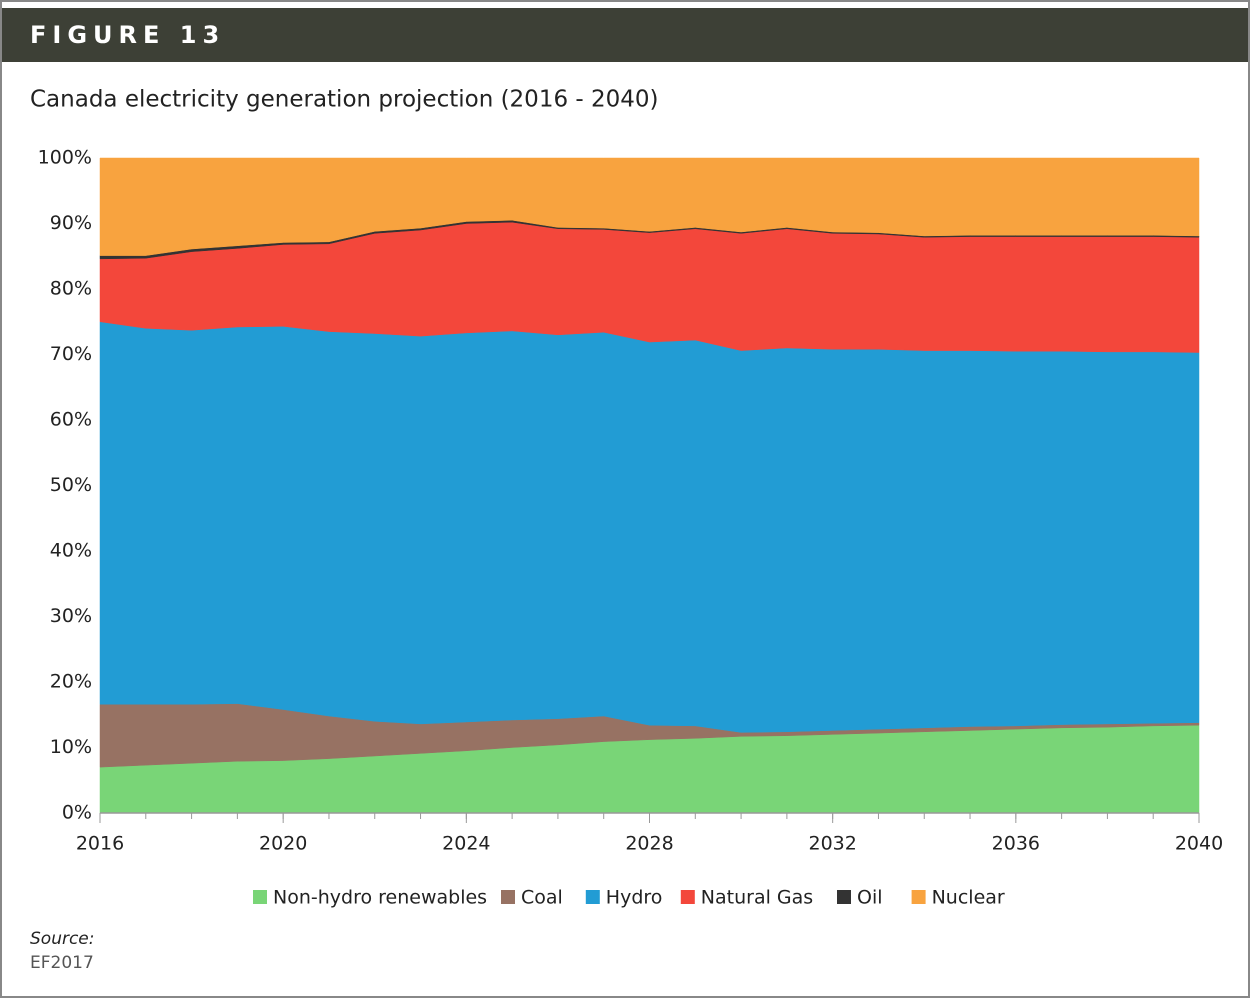 The width and height of the screenshot is (1250, 998). Describe the element at coordinates (968, 898) in the screenshot. I see `legend-label: Nuclear` at that location.